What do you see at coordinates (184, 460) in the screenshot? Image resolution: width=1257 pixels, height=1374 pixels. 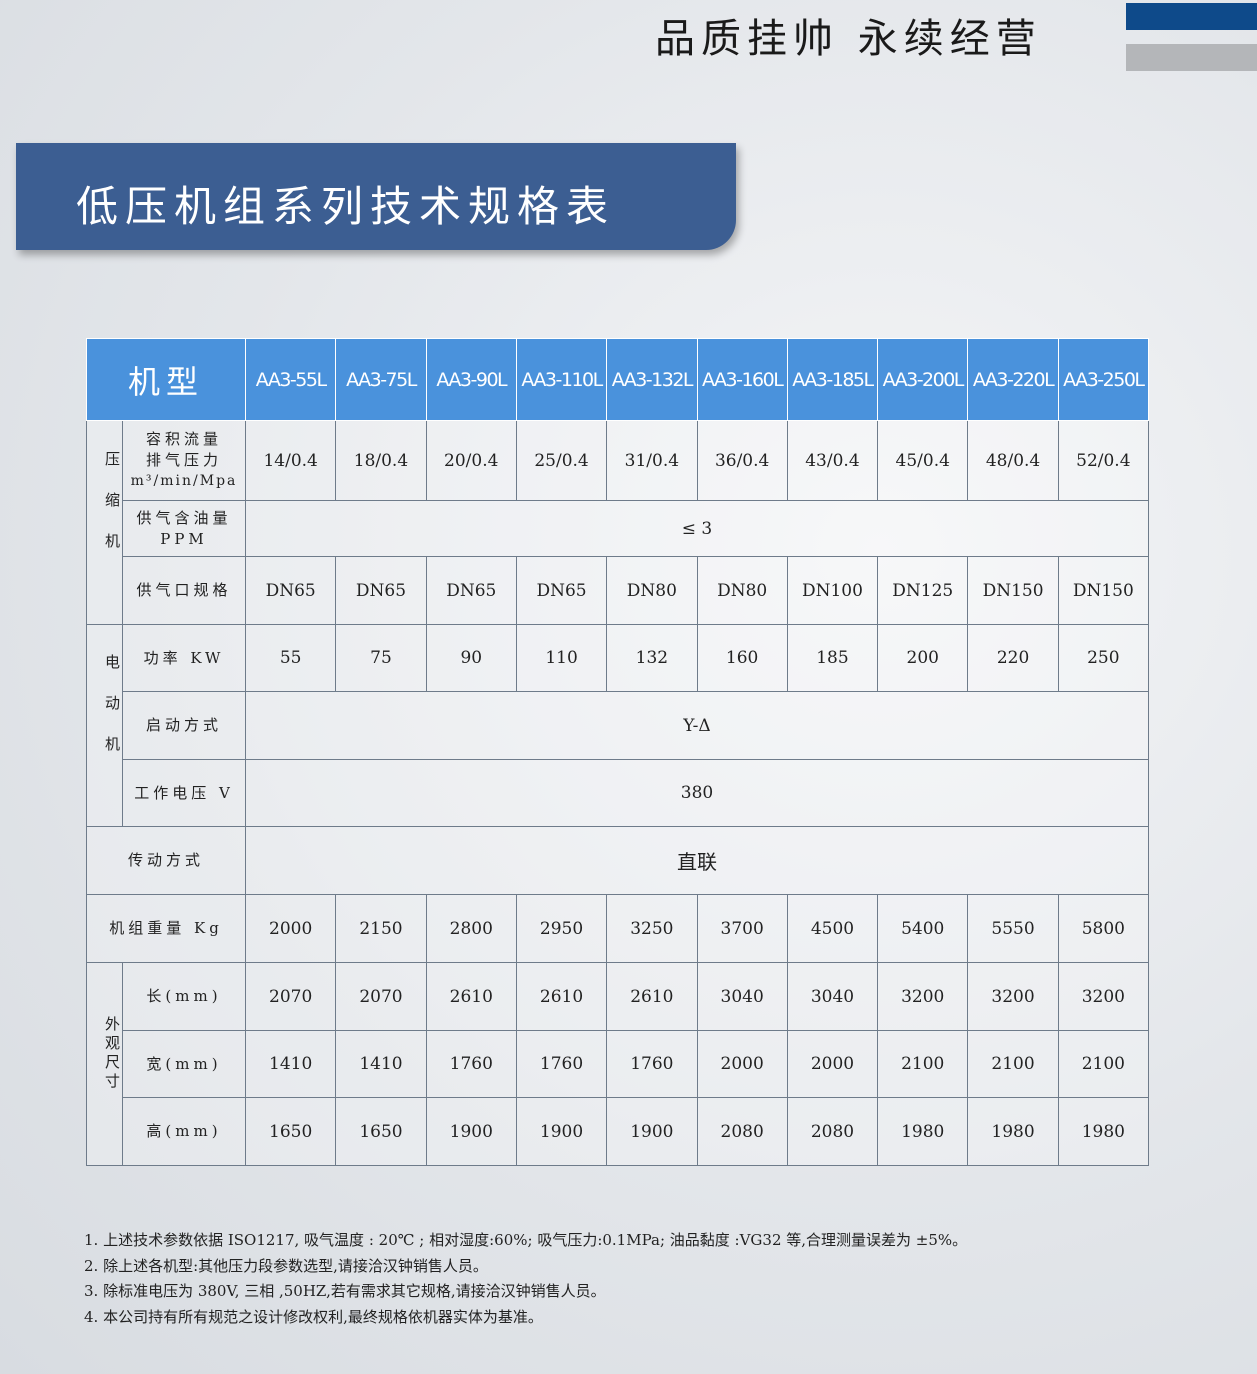 I see `row-label: 容积流量 排气压力 m³/min/Mpa` at bounding box center [184, 460].